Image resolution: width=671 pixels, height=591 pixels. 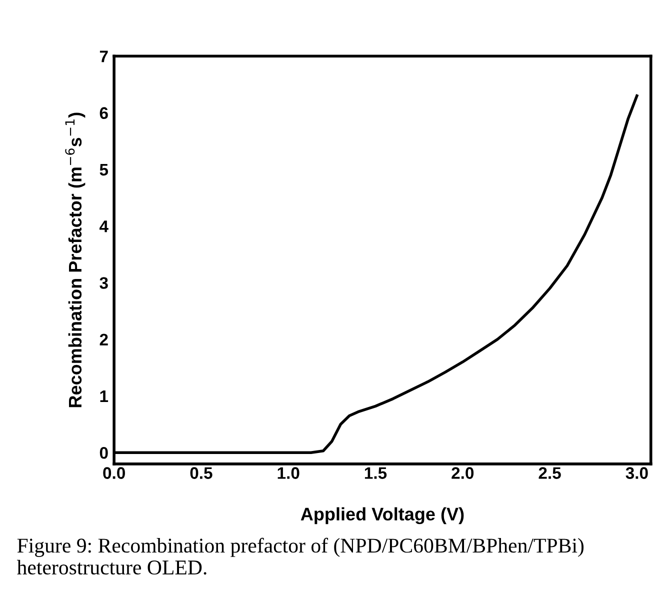 What do you see at coordinates (104, 283) in the screenshot?
I see `y-tick-label: 3` at bounding box center [104, 283].